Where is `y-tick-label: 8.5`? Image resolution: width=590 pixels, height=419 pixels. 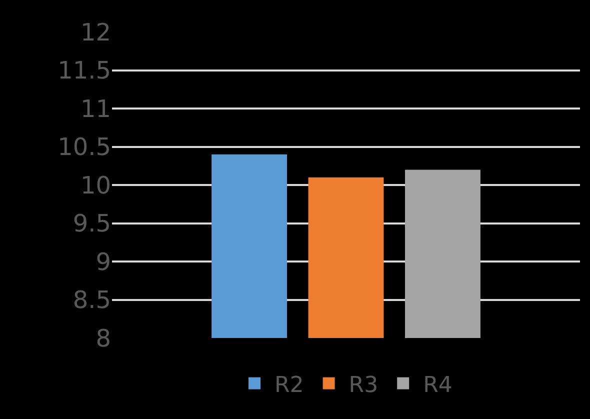 y-tick-label: 8.5 is located at coordinates (91, 300).